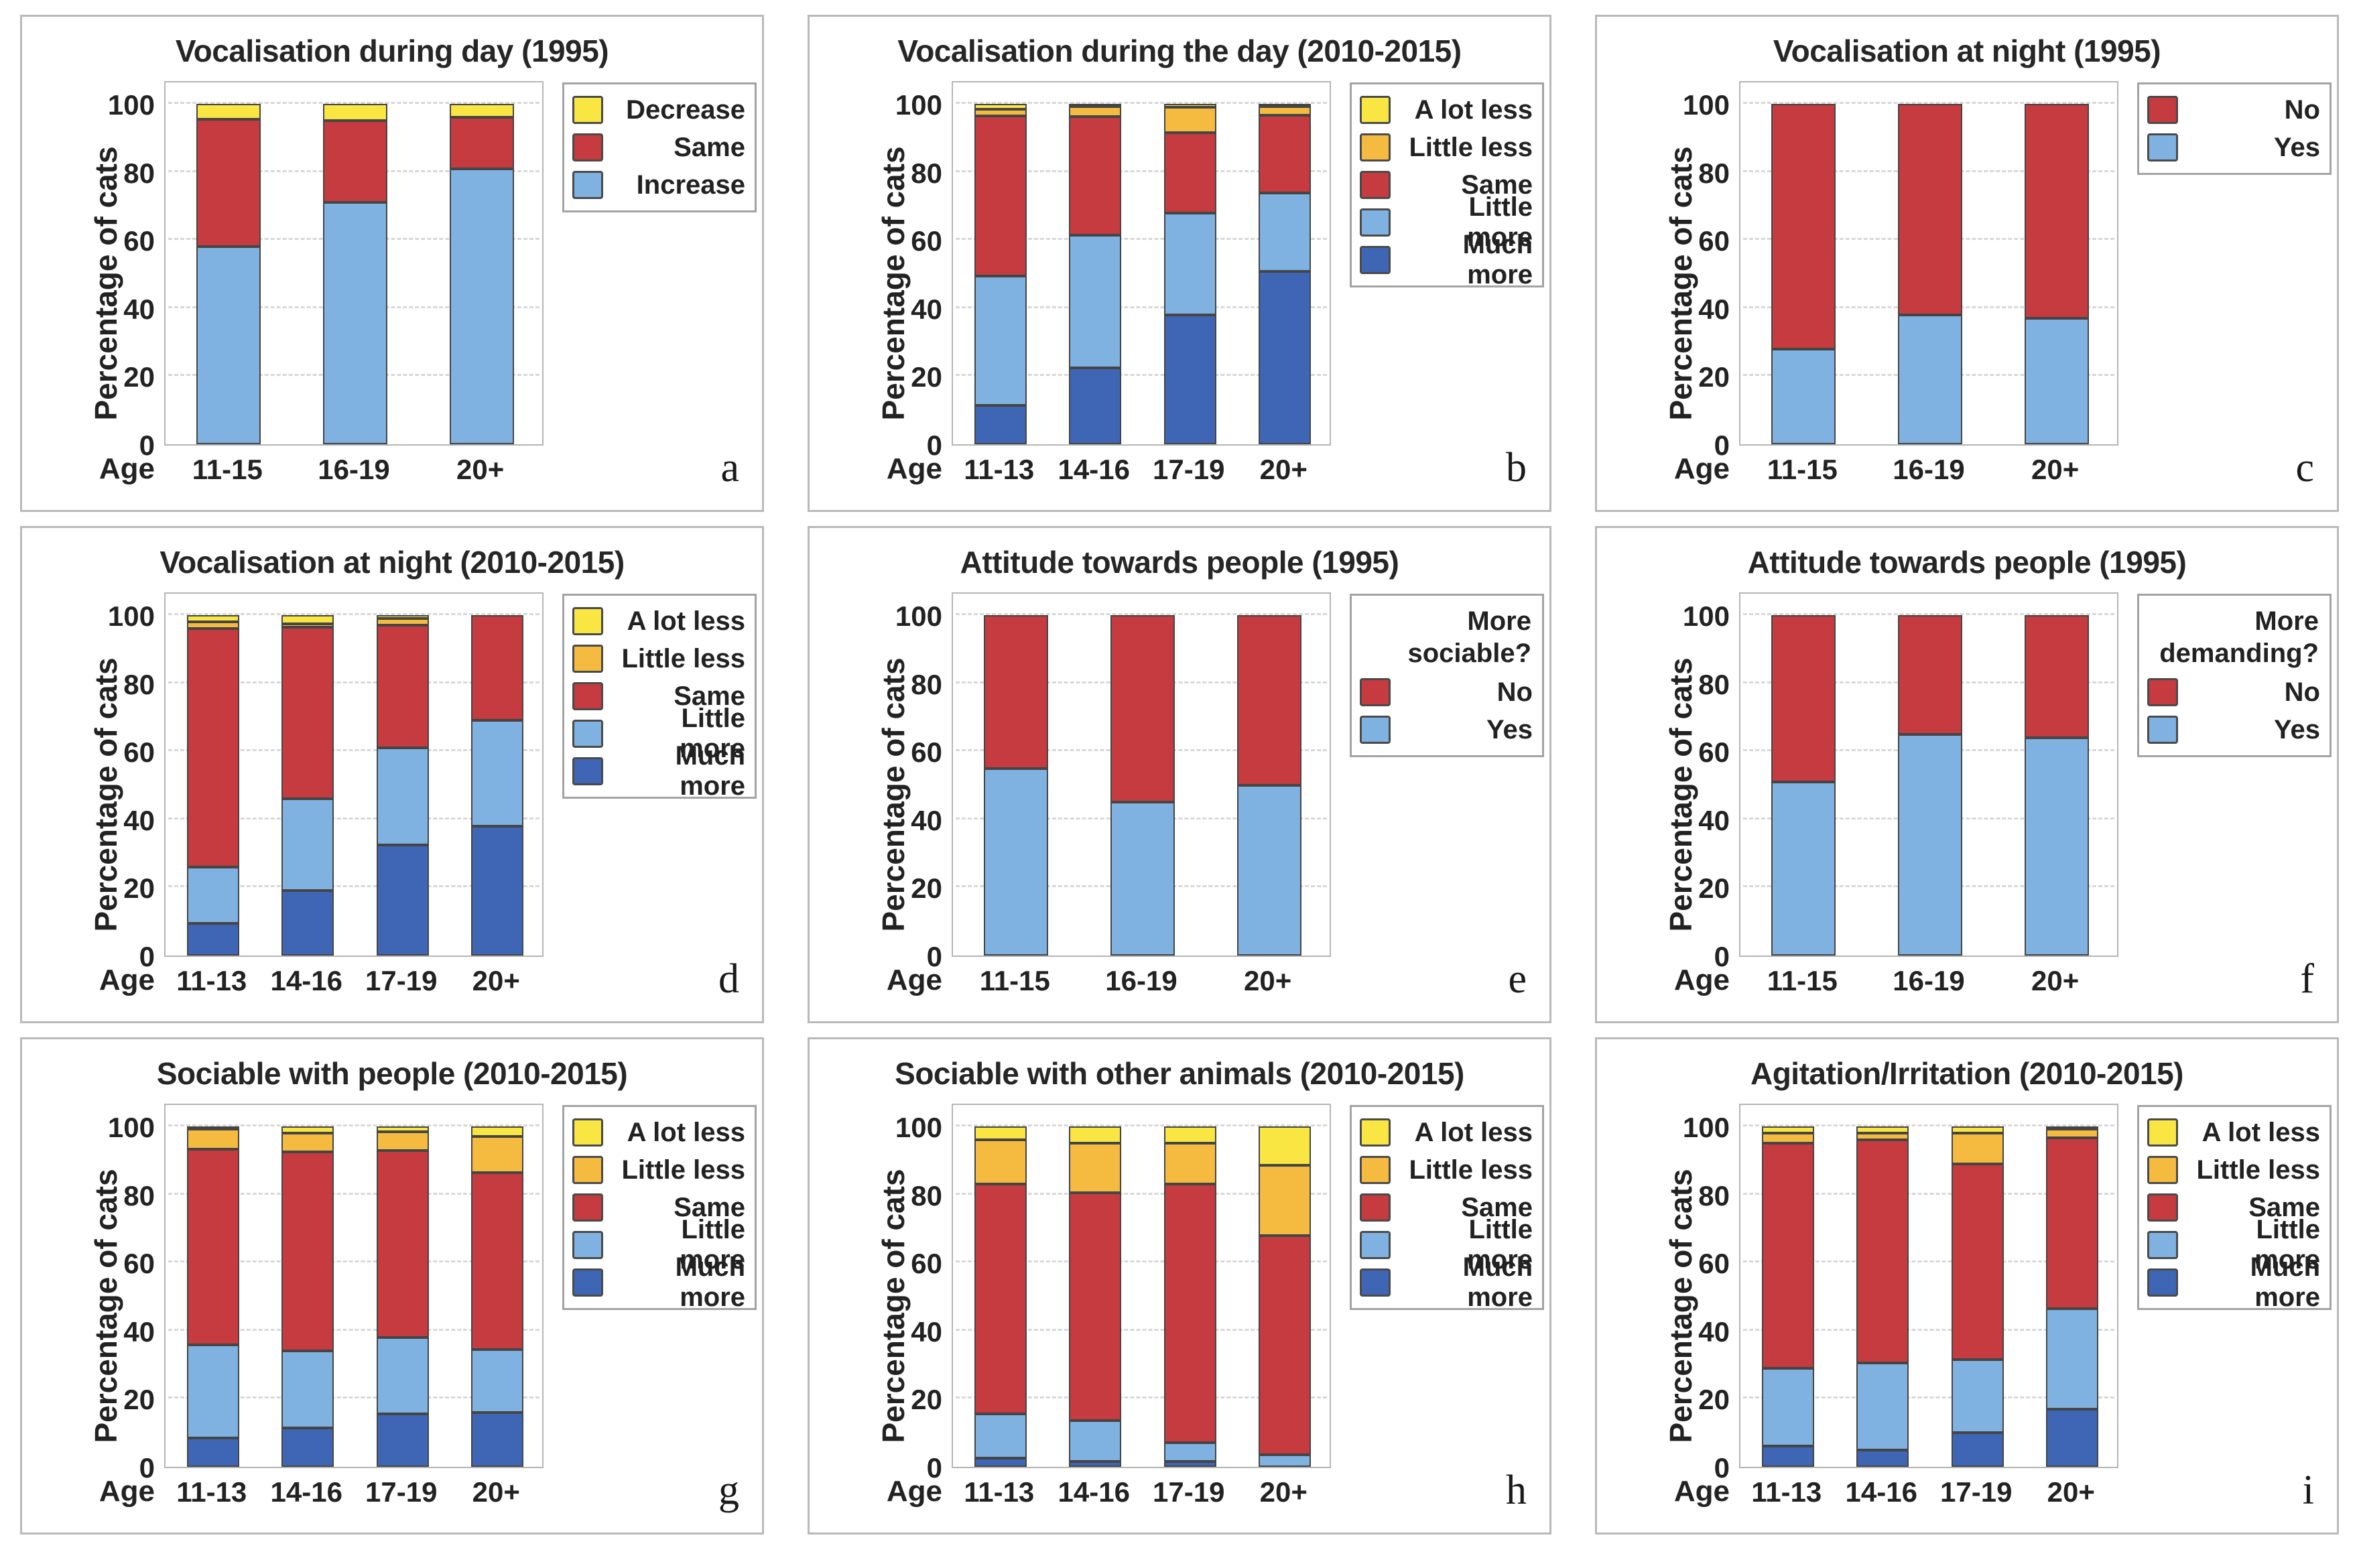 Image resolution: width=2359 pixels, height=1568 pixels. I want to click on x-tick-17-19: 17-19, so click(1976, 1492).